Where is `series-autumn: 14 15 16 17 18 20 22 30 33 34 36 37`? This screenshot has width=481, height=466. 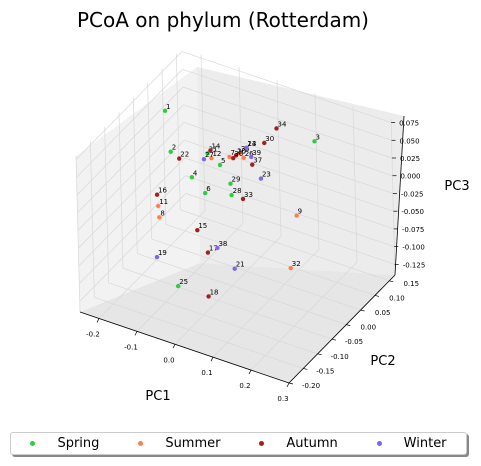 series-autumn: 14 15 16 17 18 20 22 30 33 34 36 37 is located at coordinates (220, 209).